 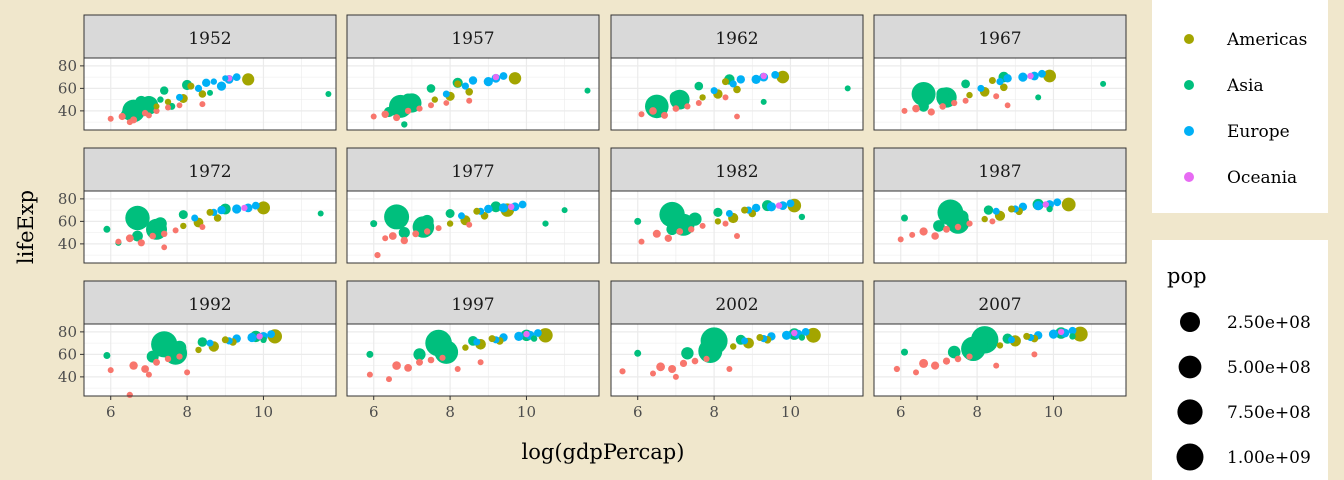 I want to click on color-legend-box, so click(x=1240, y=106).